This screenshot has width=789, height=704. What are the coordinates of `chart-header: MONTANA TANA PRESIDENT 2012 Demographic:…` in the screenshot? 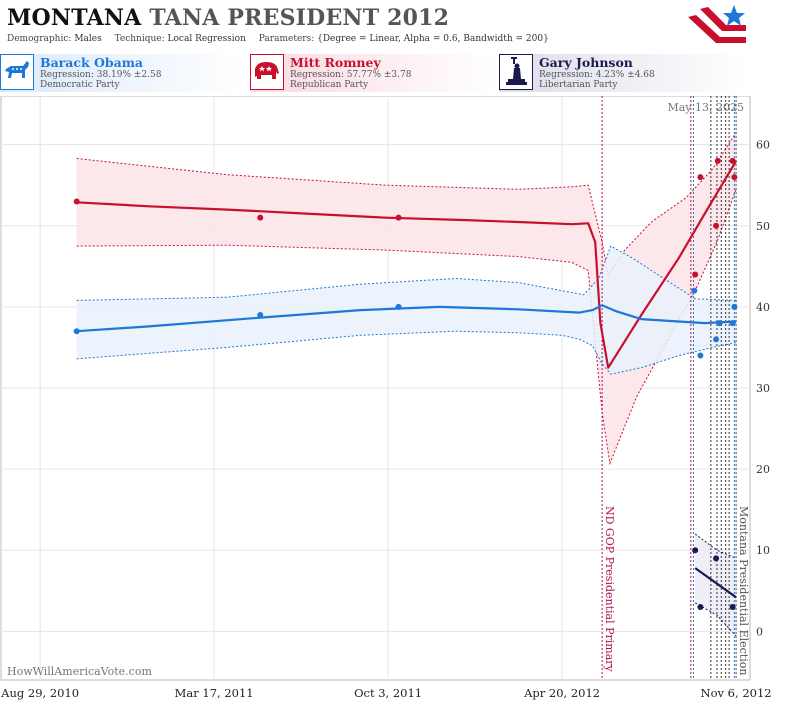 It's located at (394, 25).